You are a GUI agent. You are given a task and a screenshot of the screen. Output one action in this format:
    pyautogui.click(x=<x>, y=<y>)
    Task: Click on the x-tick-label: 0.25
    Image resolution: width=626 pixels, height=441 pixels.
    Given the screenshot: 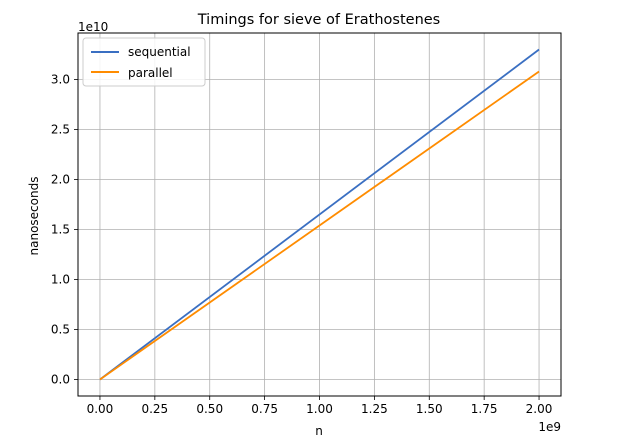 What is the action you would take?
    pyautogui.click(x=154, y=409)
    